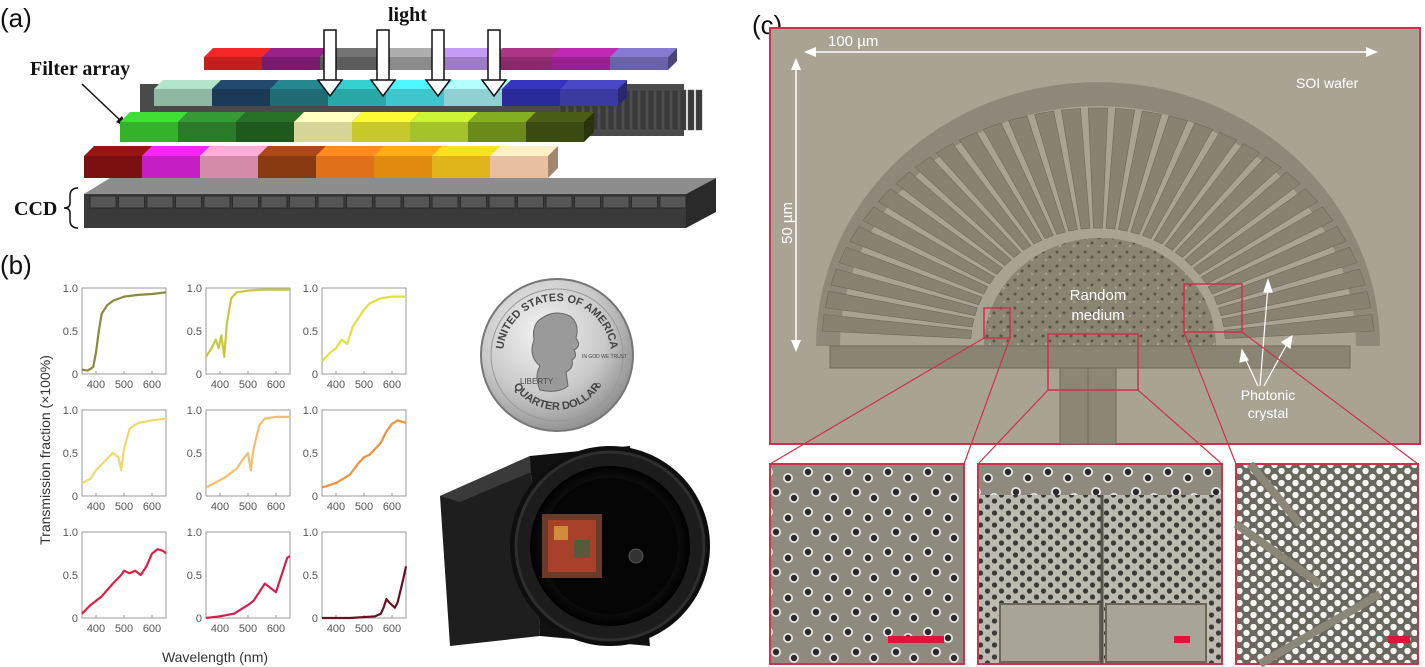 Image resolution: width=1425 pixels, height=667 pixels. Describe the element at coordinates (438, 63) in the screenshot. I see `light-arrow-3-icon` at that location.